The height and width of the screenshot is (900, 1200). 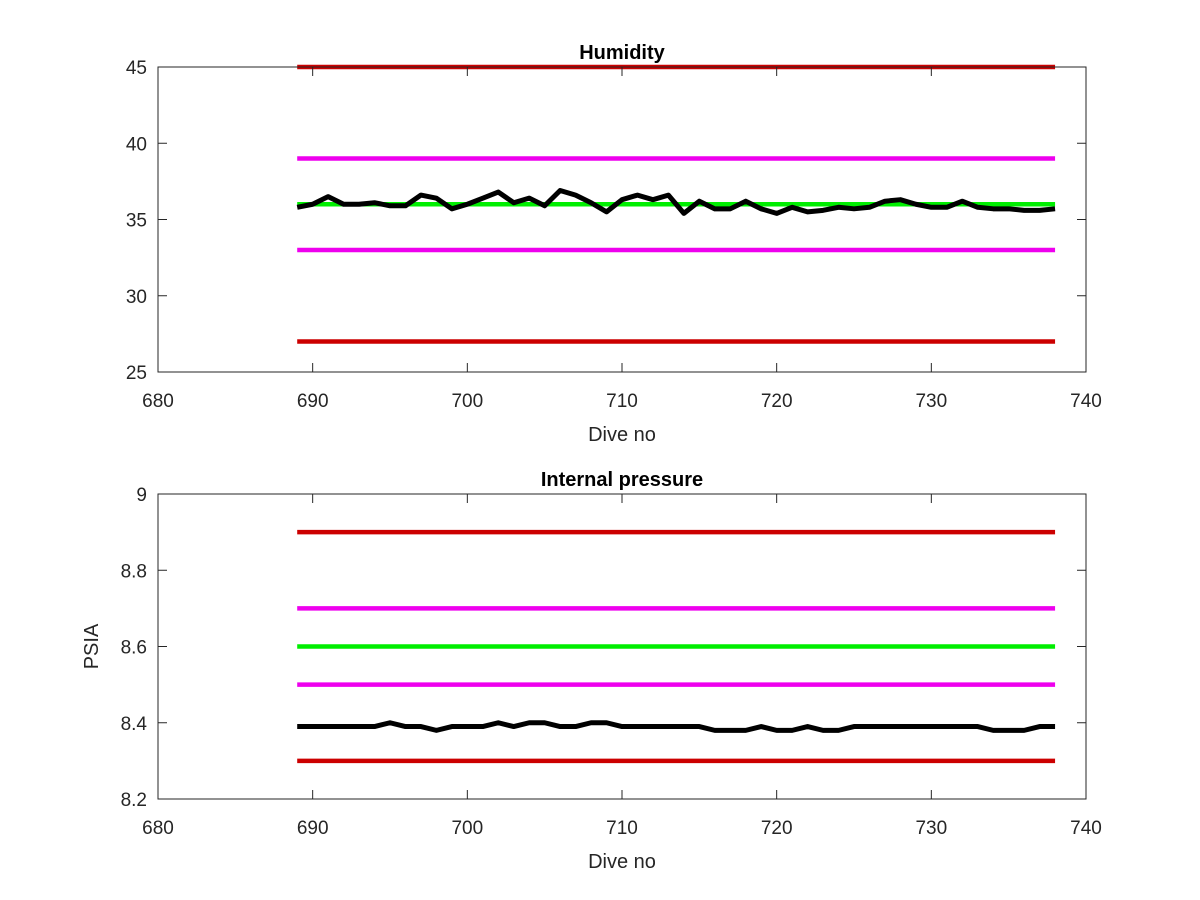 What do you see at coordinates (136, 373) in the screenshot?
I see `humidity-y-tick-label: 25` at bounding box center [136, 373].